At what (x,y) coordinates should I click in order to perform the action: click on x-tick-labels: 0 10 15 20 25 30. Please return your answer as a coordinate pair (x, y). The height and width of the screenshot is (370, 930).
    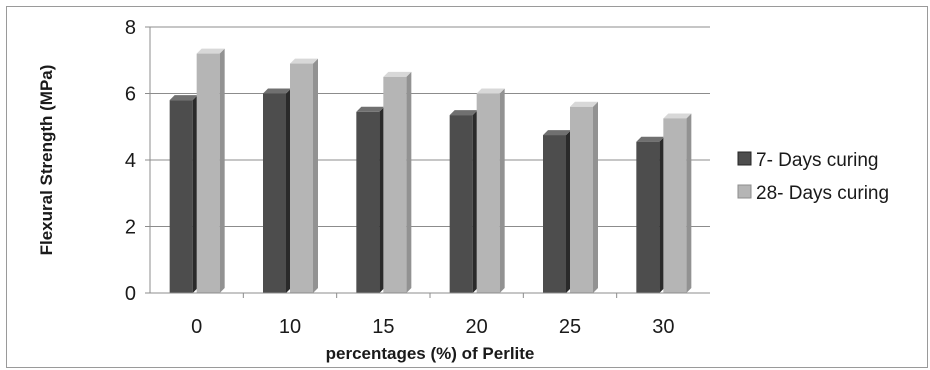
    Looking at the image, I should click on (432, 327).